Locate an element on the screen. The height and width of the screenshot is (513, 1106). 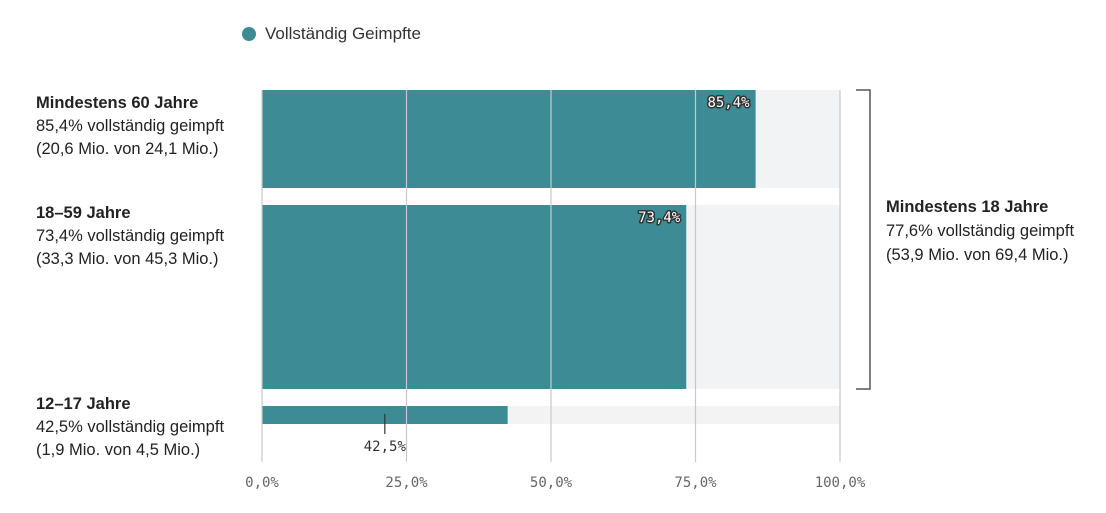
row-title: 18–59 Jahre is located at coordinates (83, 213).